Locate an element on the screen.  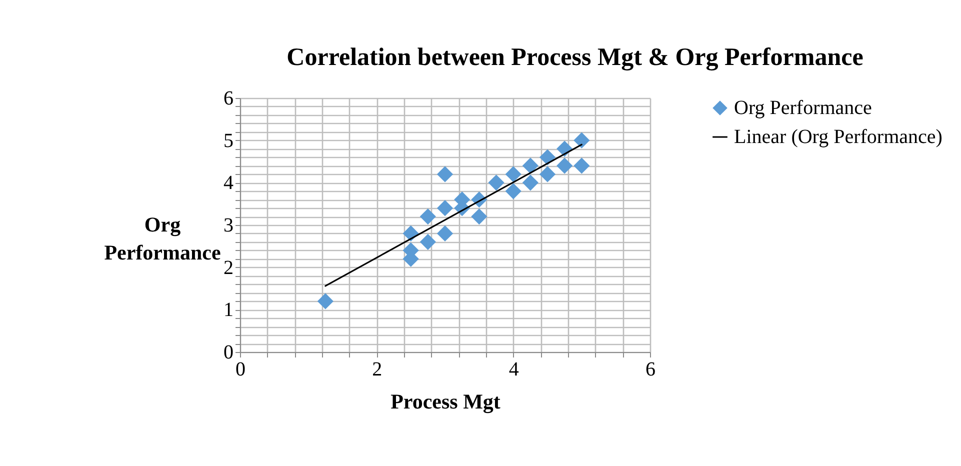
y-tick-label: 3 is located at coordinates (229, 225).